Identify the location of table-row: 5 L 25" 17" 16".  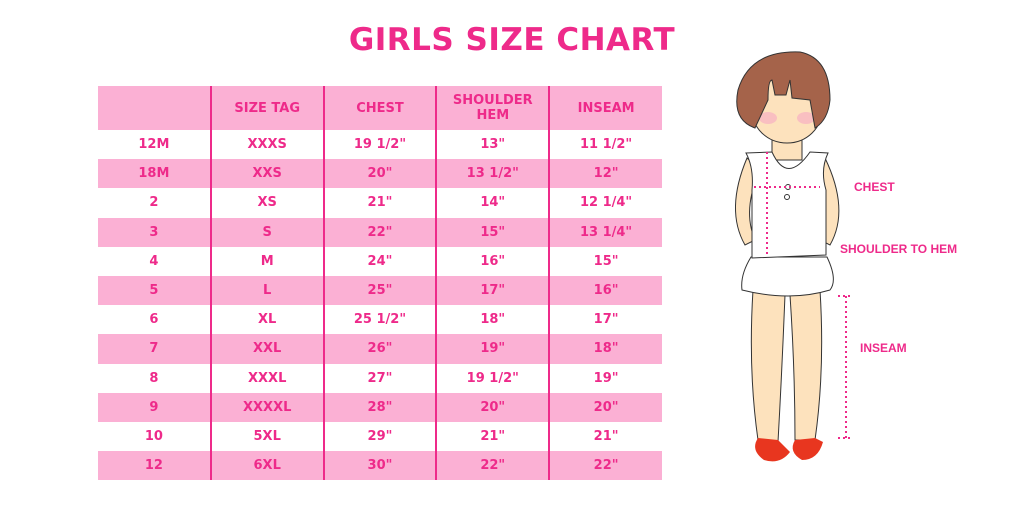
(380, 290).